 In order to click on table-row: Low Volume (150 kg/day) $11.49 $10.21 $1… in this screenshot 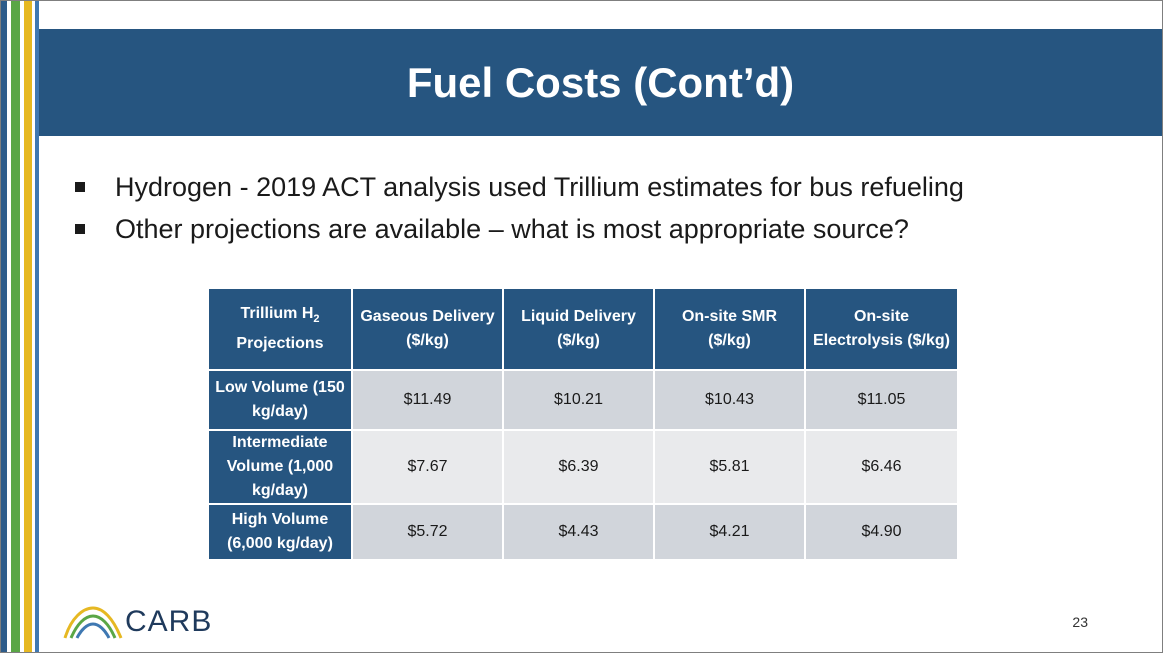, I will do `click(583, 400)`.